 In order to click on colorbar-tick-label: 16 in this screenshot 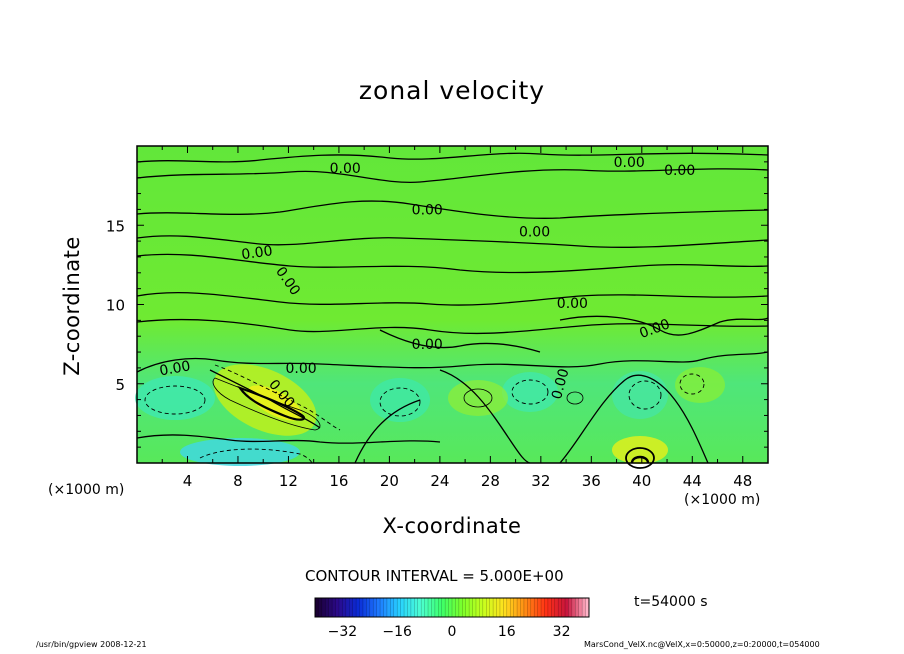, I will do `click(506, 632)`.